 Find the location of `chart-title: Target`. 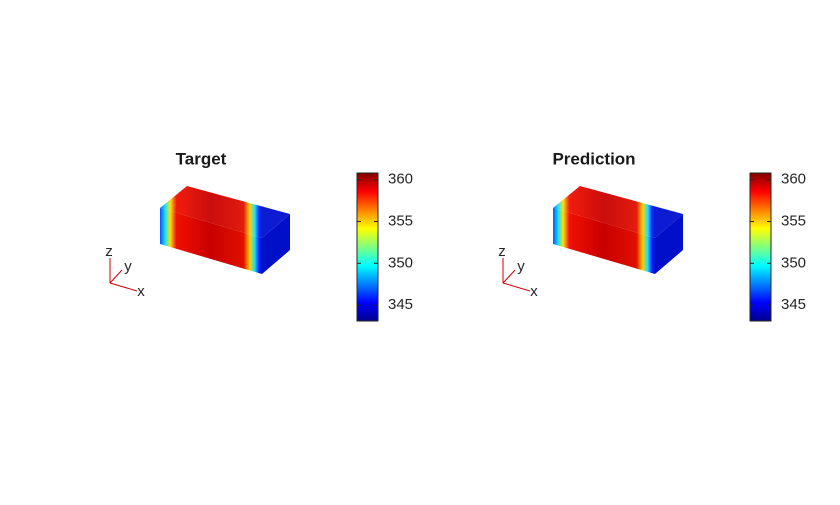

chart-title: Target is located at coordinates (201, 158).